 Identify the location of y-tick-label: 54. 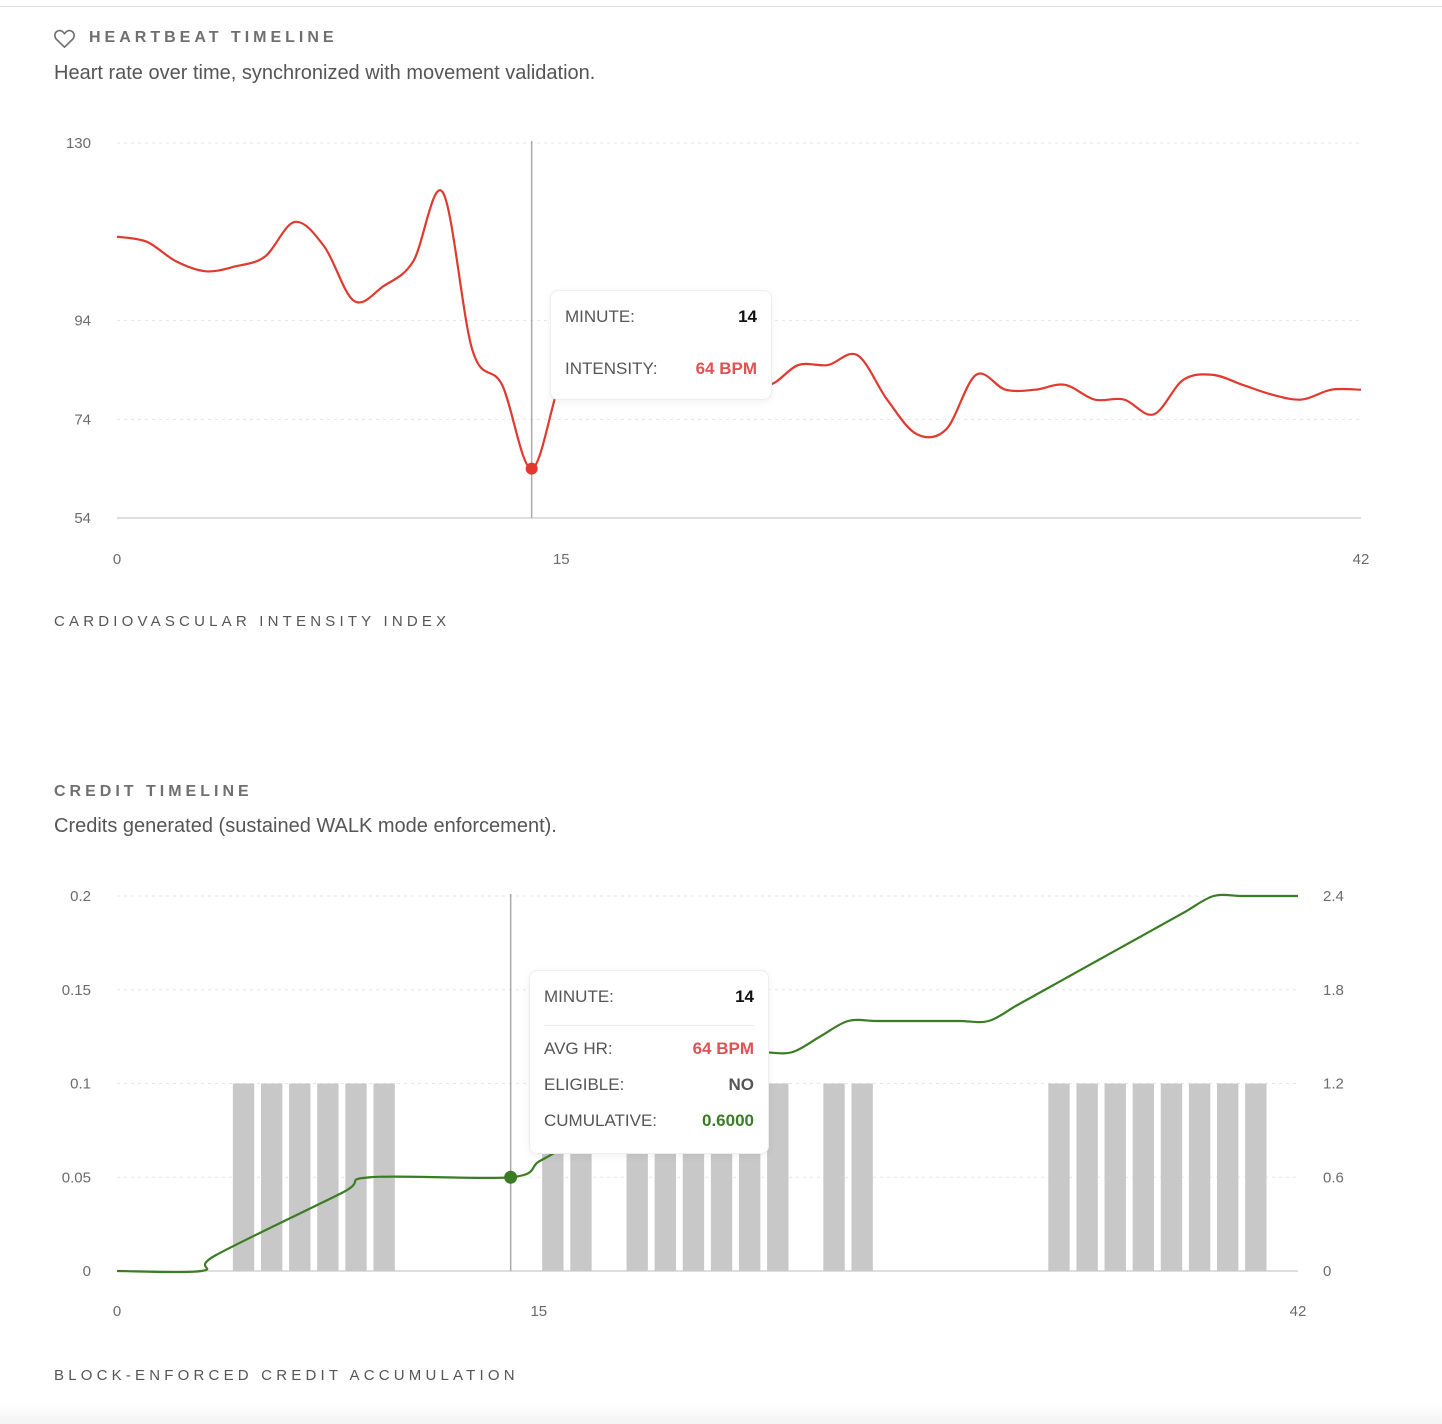
(82, 518).